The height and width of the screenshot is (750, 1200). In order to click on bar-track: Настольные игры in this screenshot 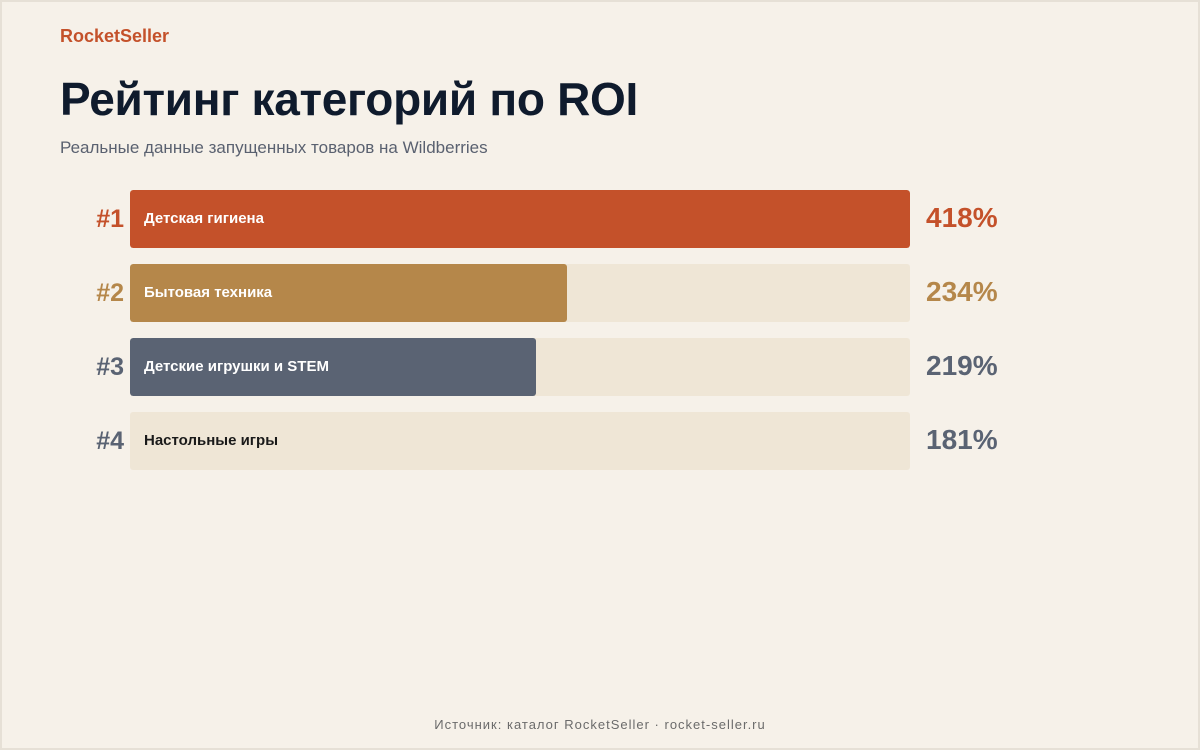, I will do `click(520, 441)`.